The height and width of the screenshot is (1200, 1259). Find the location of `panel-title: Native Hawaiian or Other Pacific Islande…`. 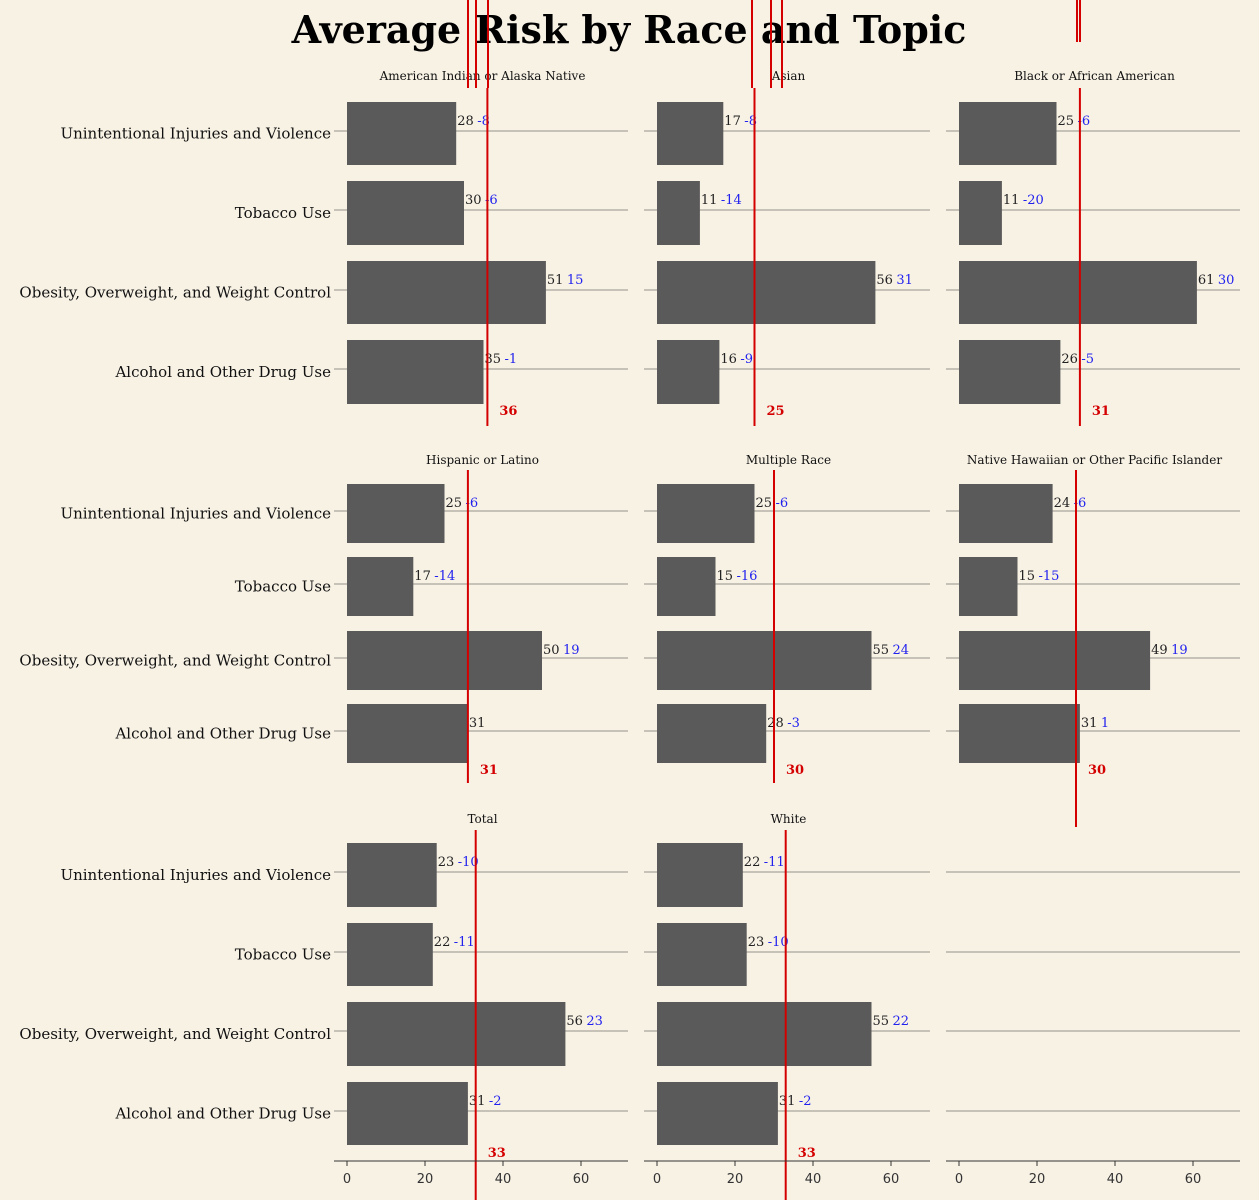

panel-title: Native Hawaiian or Other Pacific Islande… is located at coordinates (1094, 460).